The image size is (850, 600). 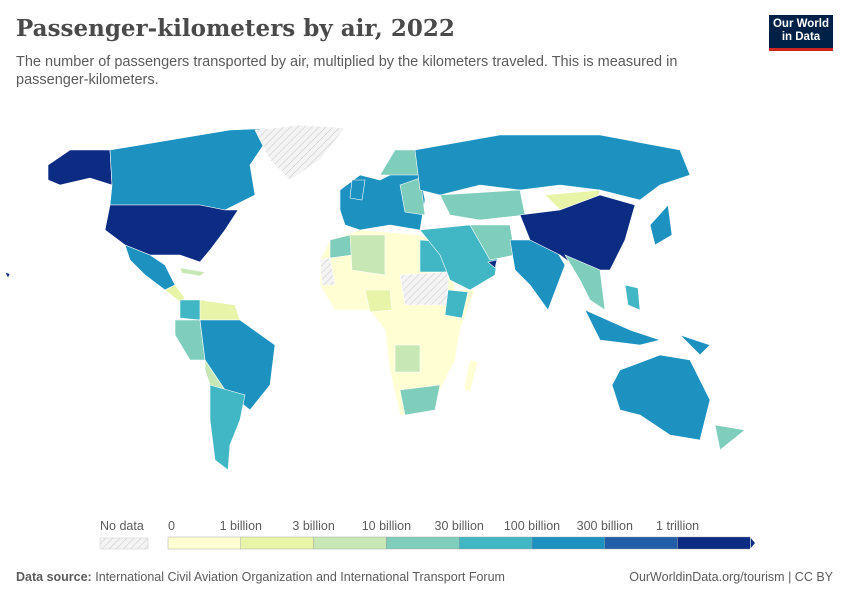 What do you see at coordinates (367, 255) in the screenshot?
I see `algeria` at bounding box center [367, 255].